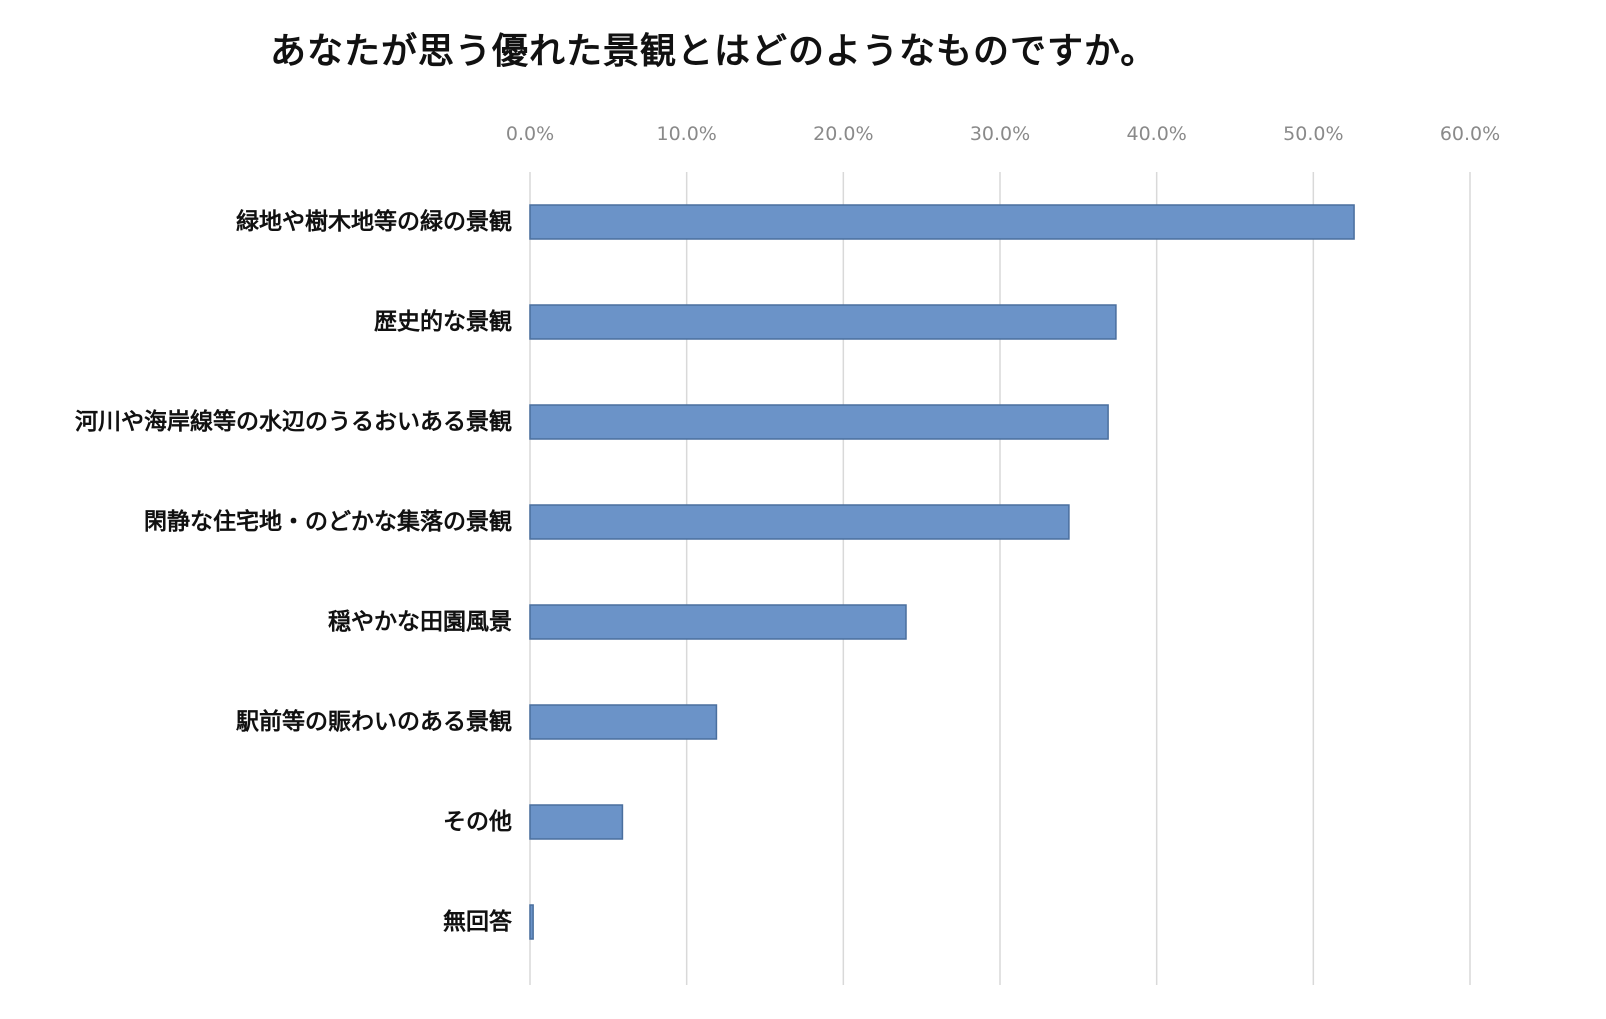 The image size is (1606, 1019). What do you see at coordinates (530, 134) in the screenshot?
I see `x-tick-label: 0.0%` at bounding box center [530, 134].